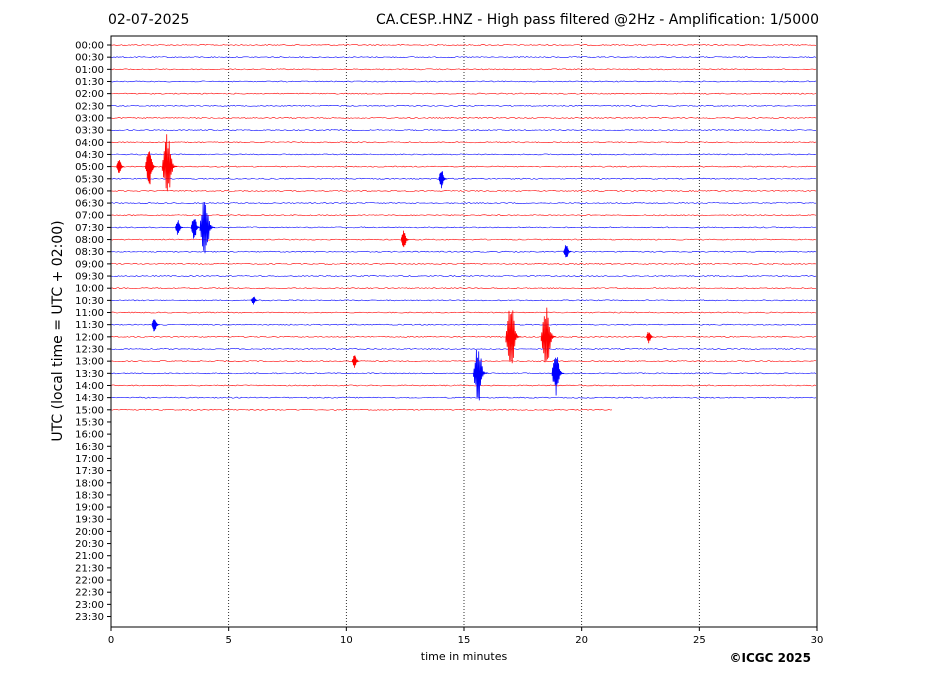 The height and width of the screenshot is (696, 927). I want to click on y-tick-label: 19:00, so click(89, 508).